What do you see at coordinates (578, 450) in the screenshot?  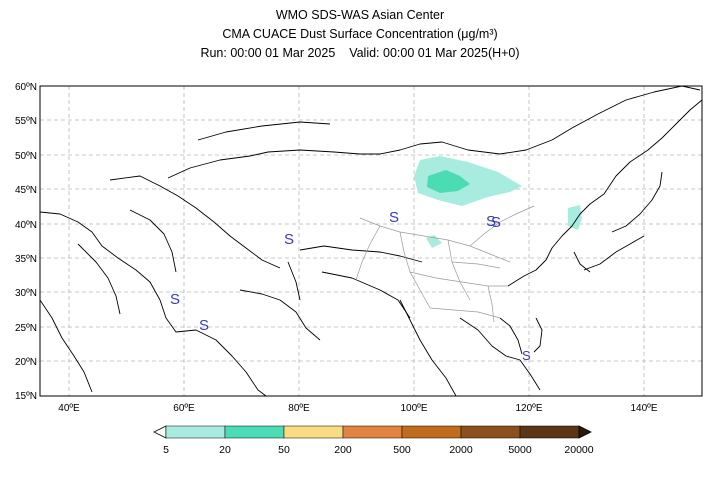 I see `legend-label: 20000` at bounding box center [578, 450].